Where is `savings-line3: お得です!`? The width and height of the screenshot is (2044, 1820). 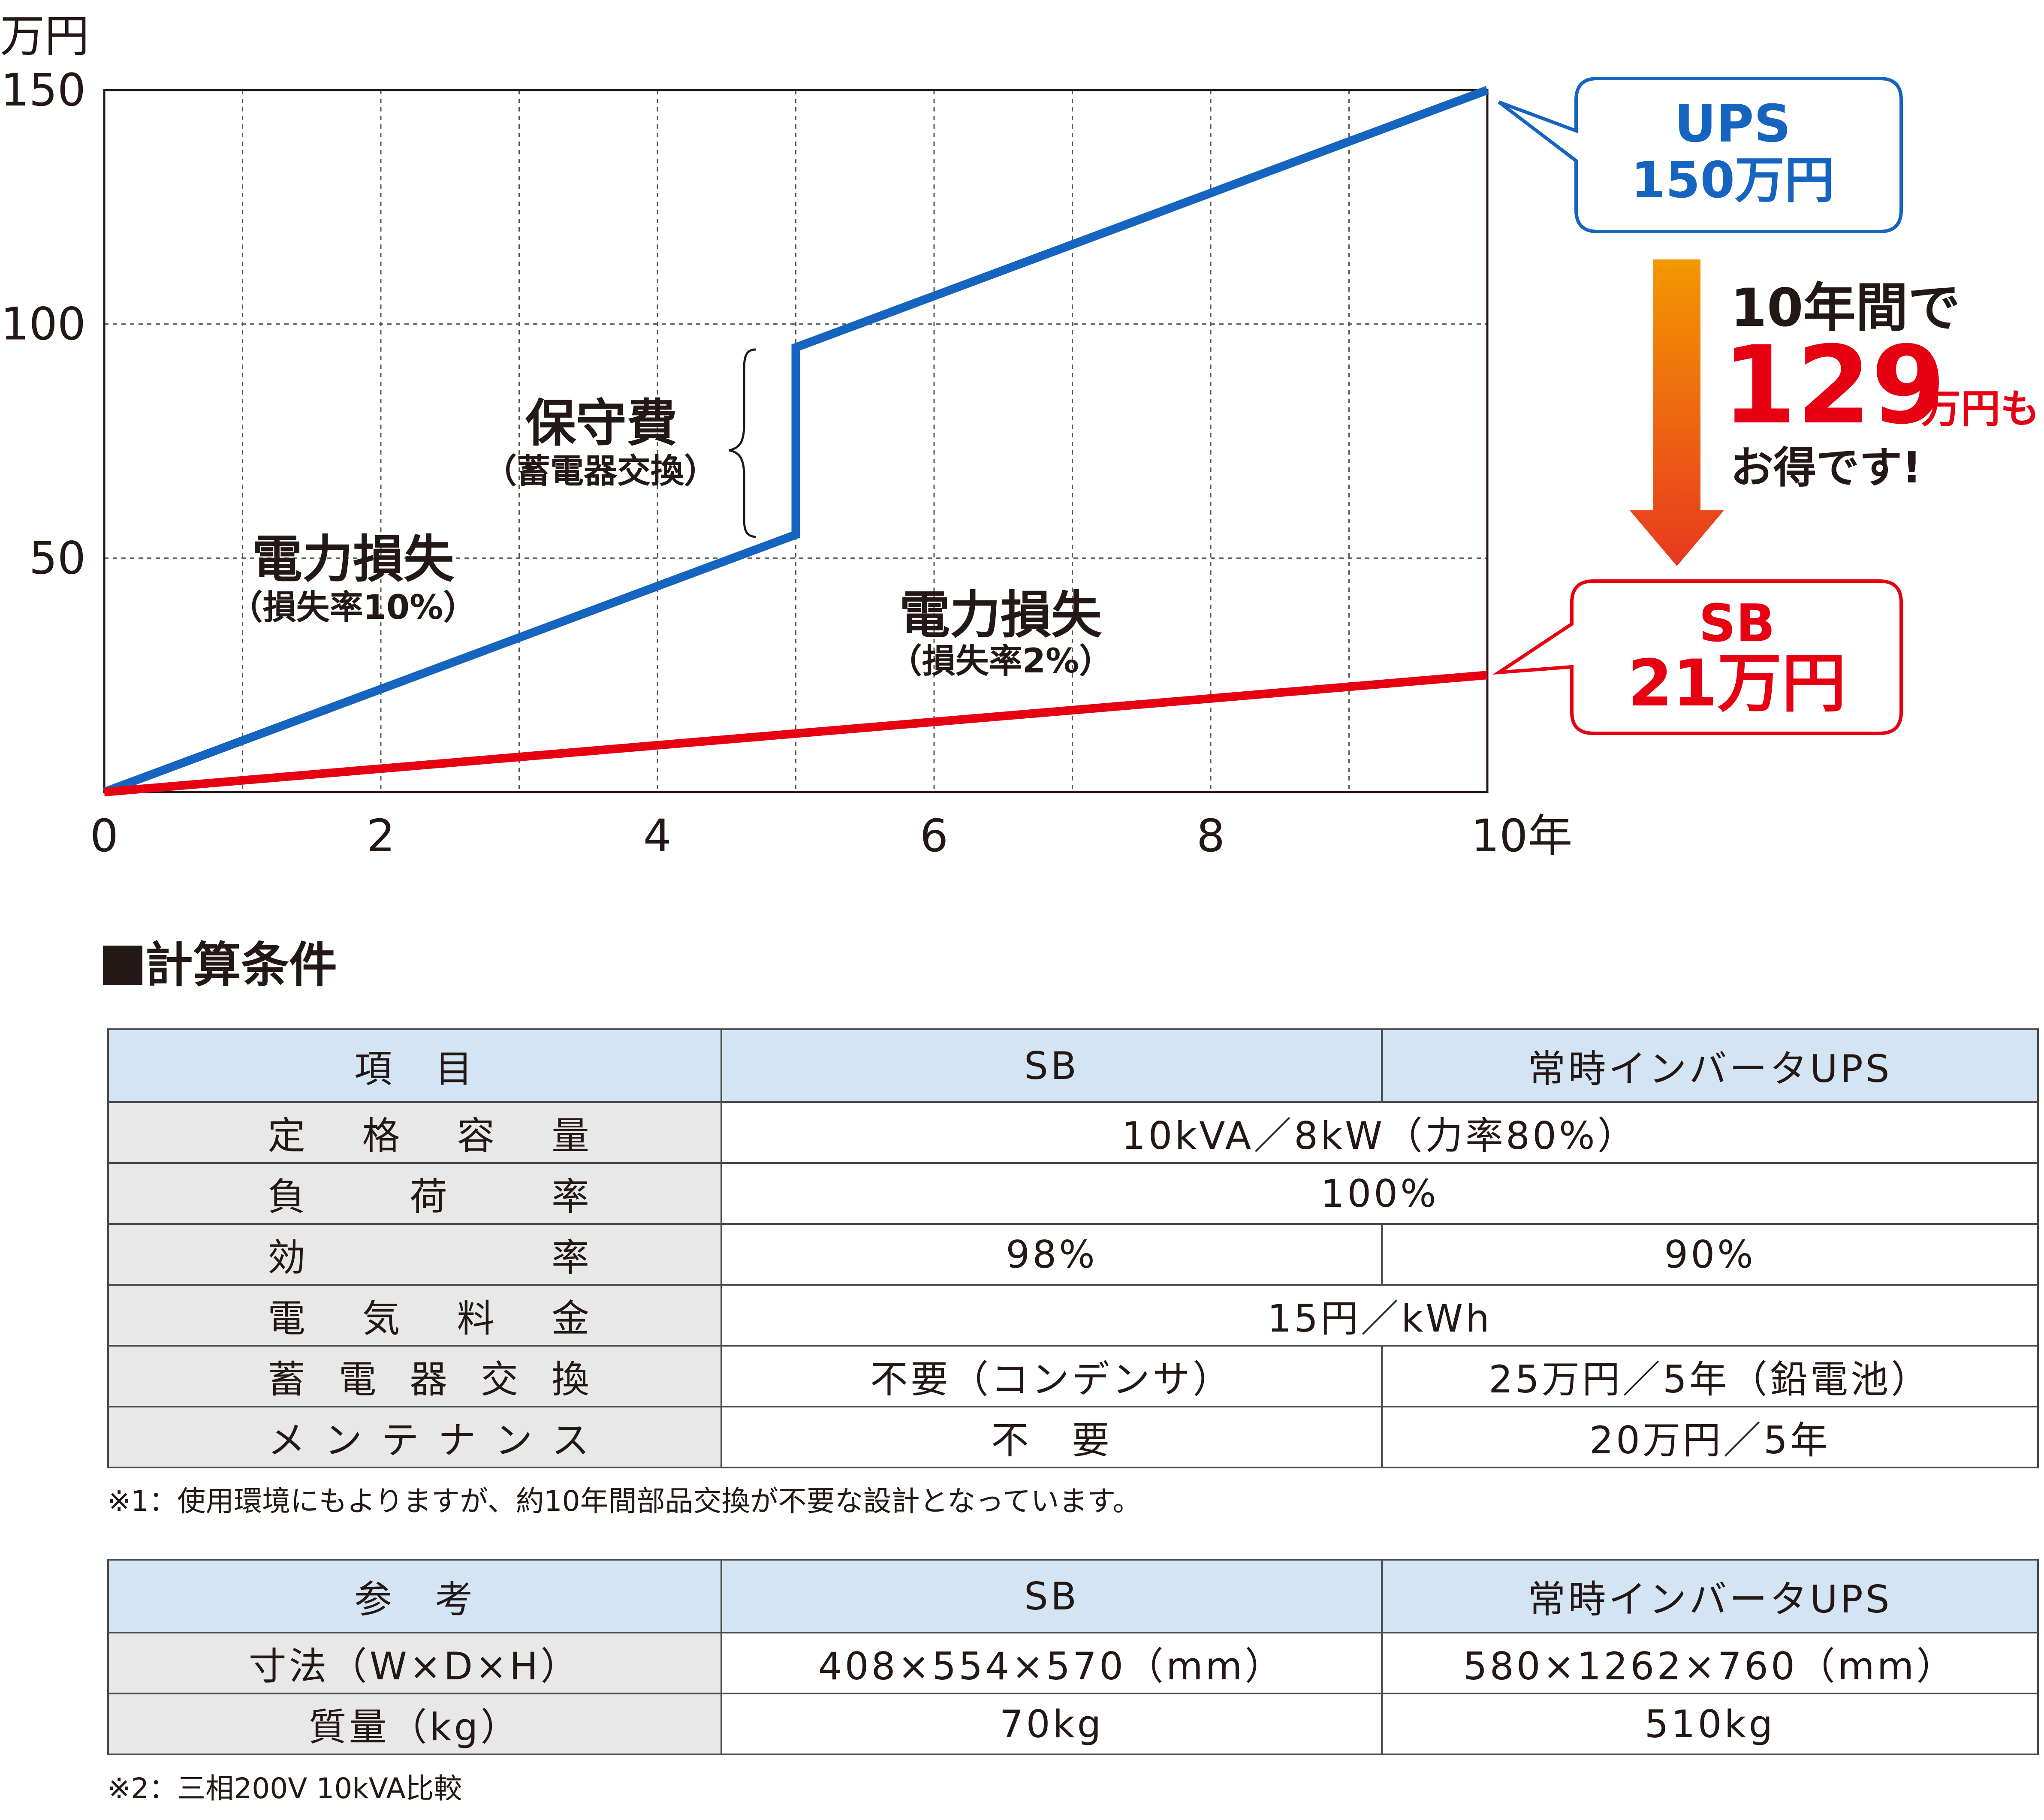
savings-line3: お得です! is located at coordinates (1826, 468).